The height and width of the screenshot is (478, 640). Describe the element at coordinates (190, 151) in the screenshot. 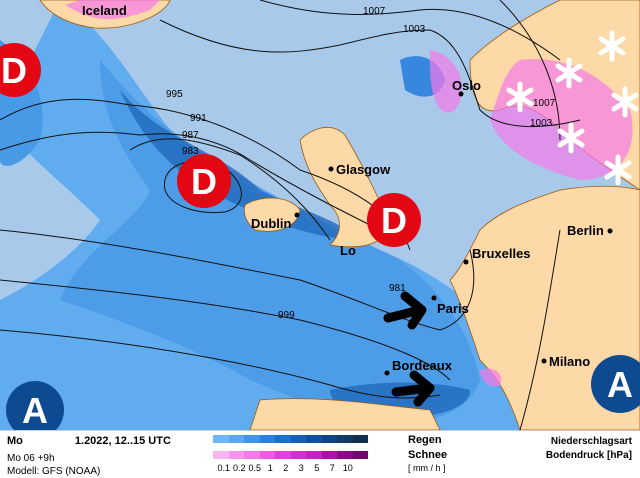

I see `isobar-label: 983` at that location.